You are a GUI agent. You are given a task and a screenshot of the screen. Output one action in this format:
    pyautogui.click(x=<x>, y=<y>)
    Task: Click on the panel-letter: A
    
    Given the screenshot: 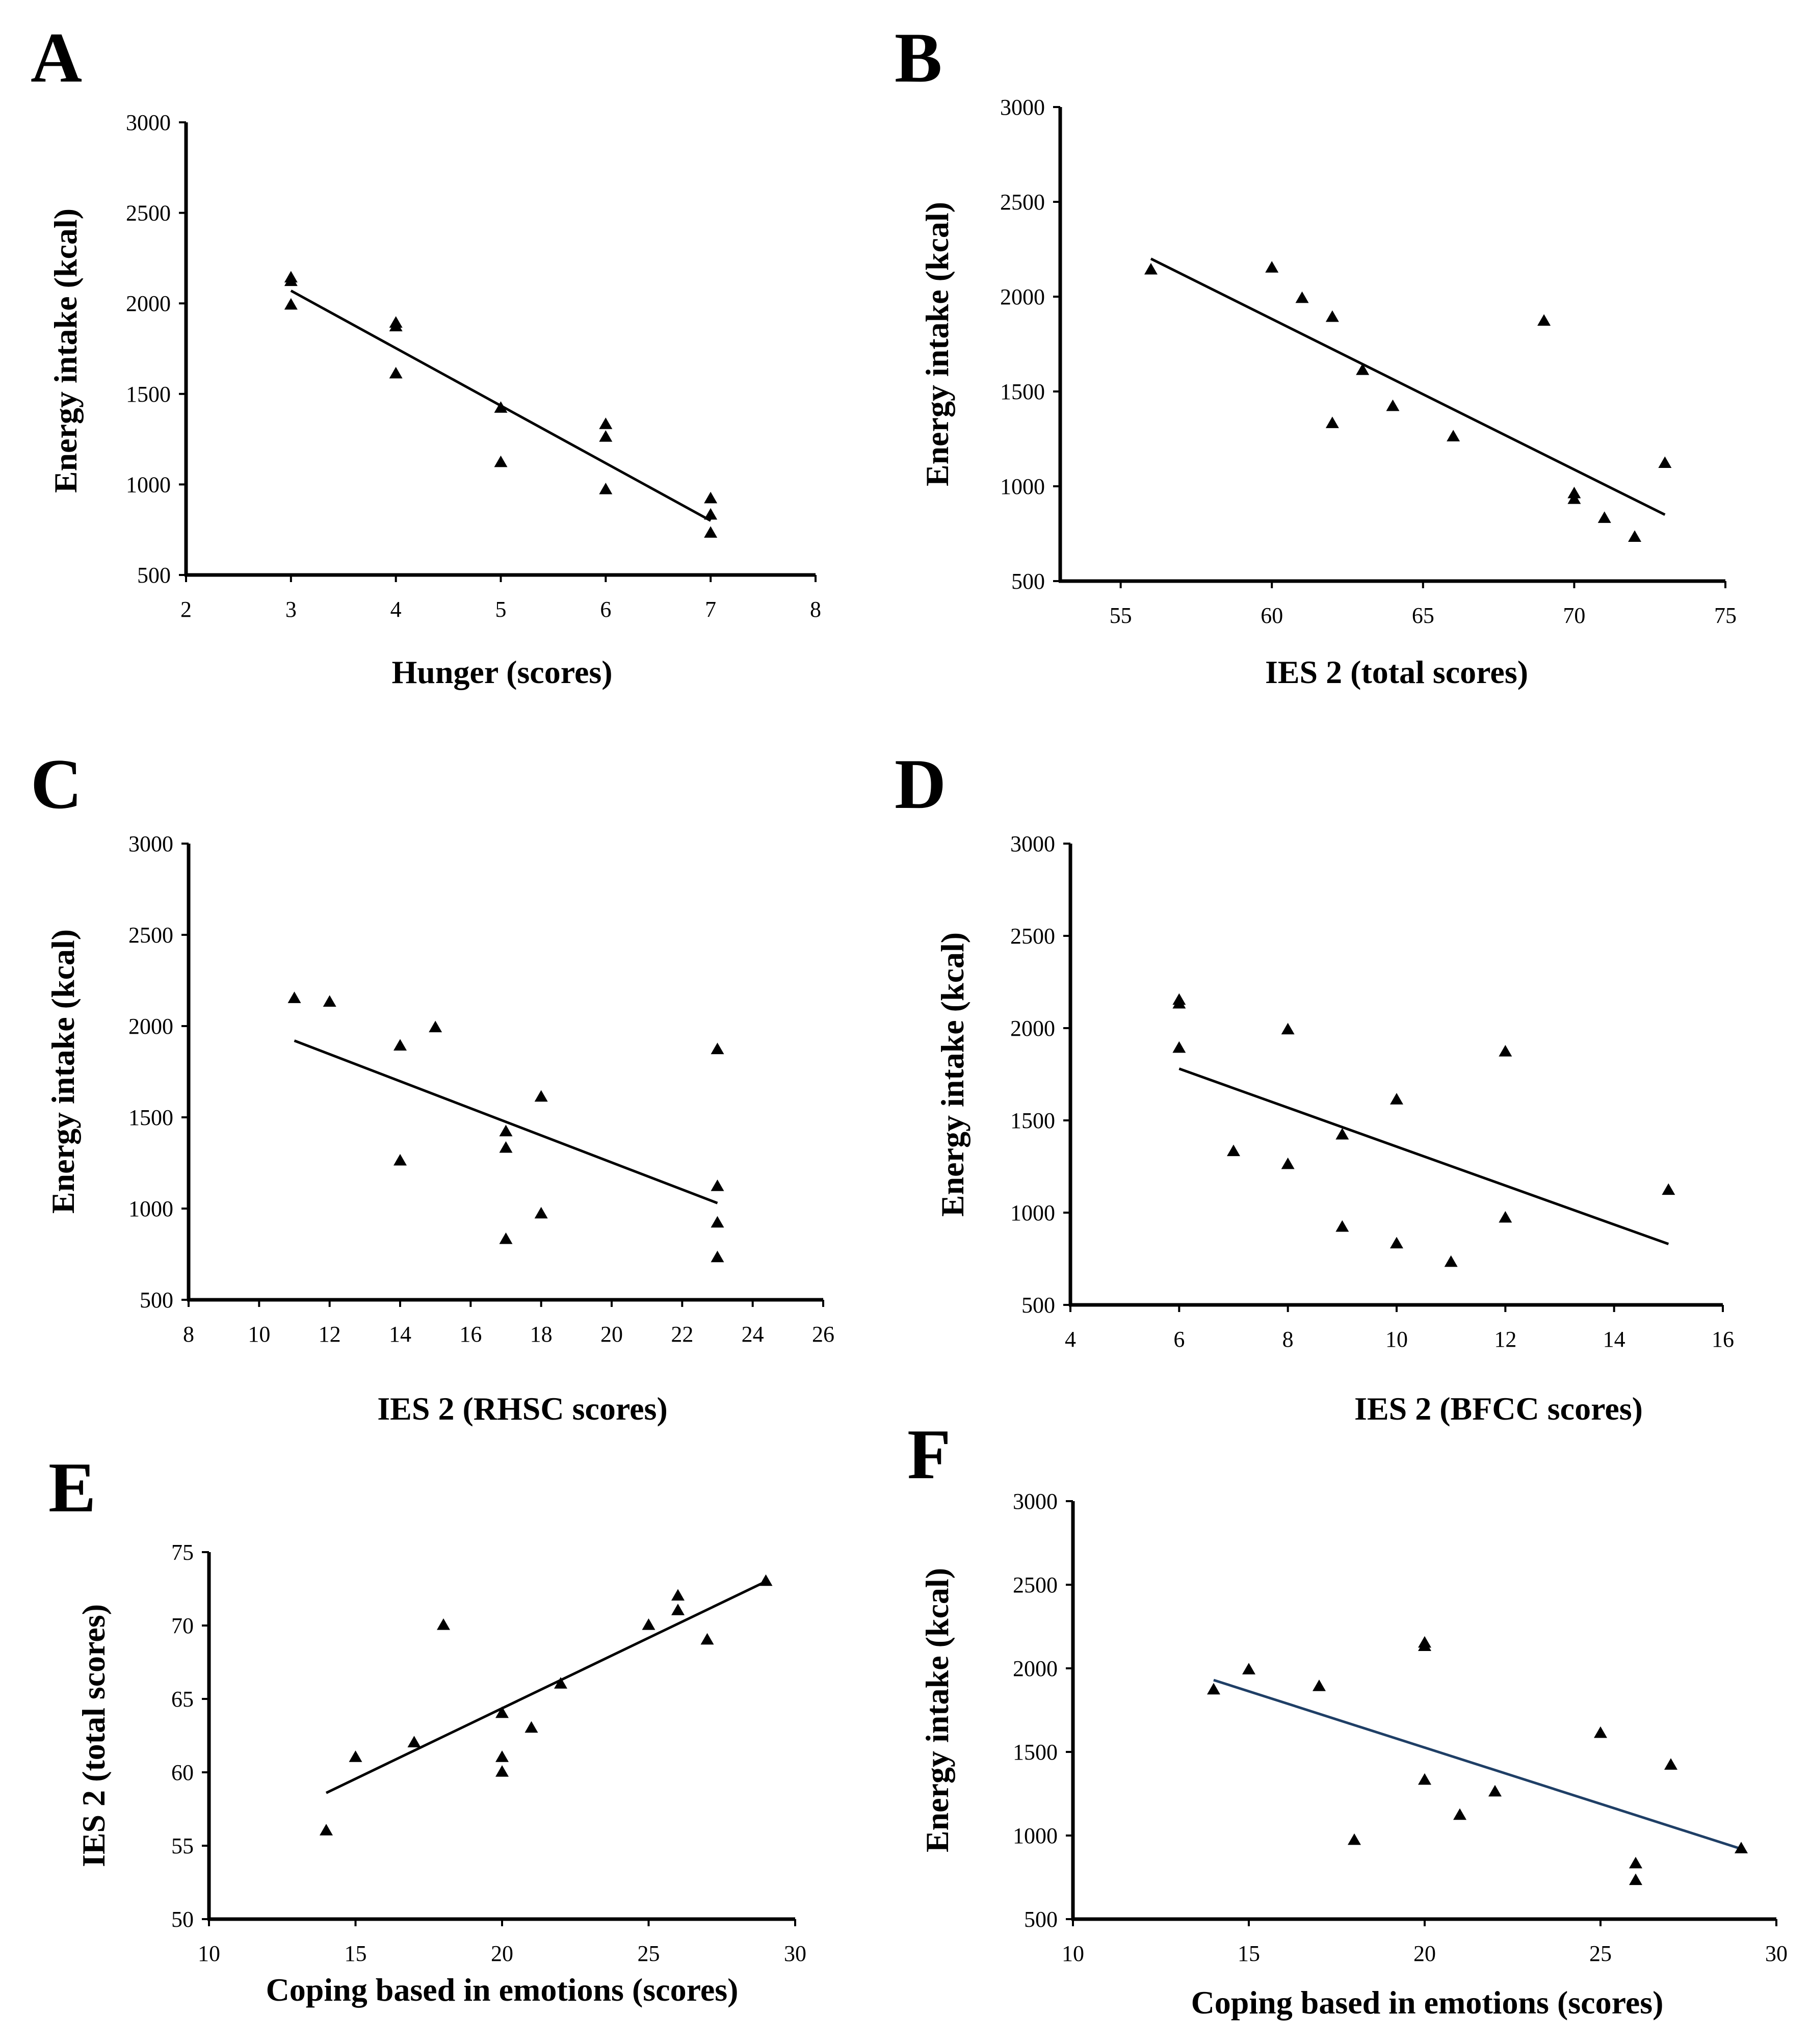 What is the action you would take?
    pyautogui.click(x=57, y=57)
    